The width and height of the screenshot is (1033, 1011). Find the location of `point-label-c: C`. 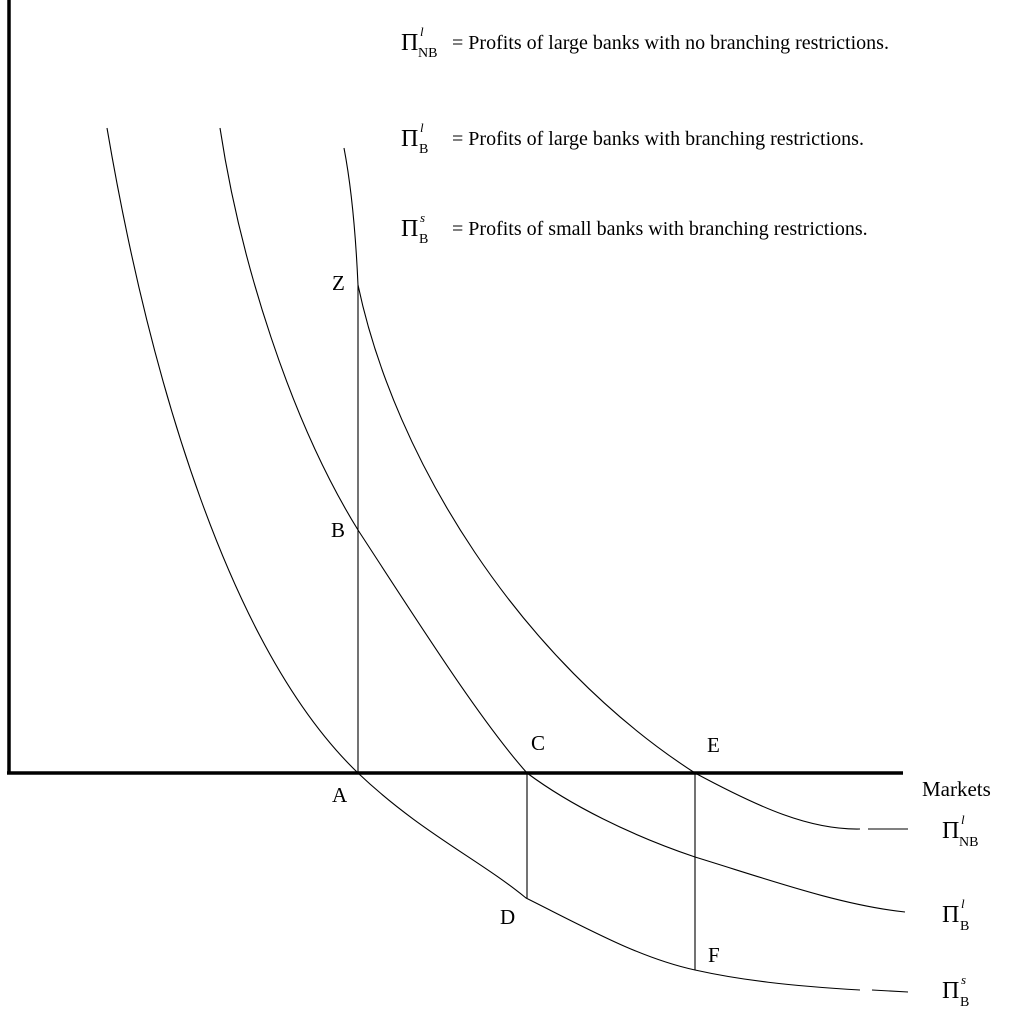

point-label-c: C is located at coordinates (538, 743).